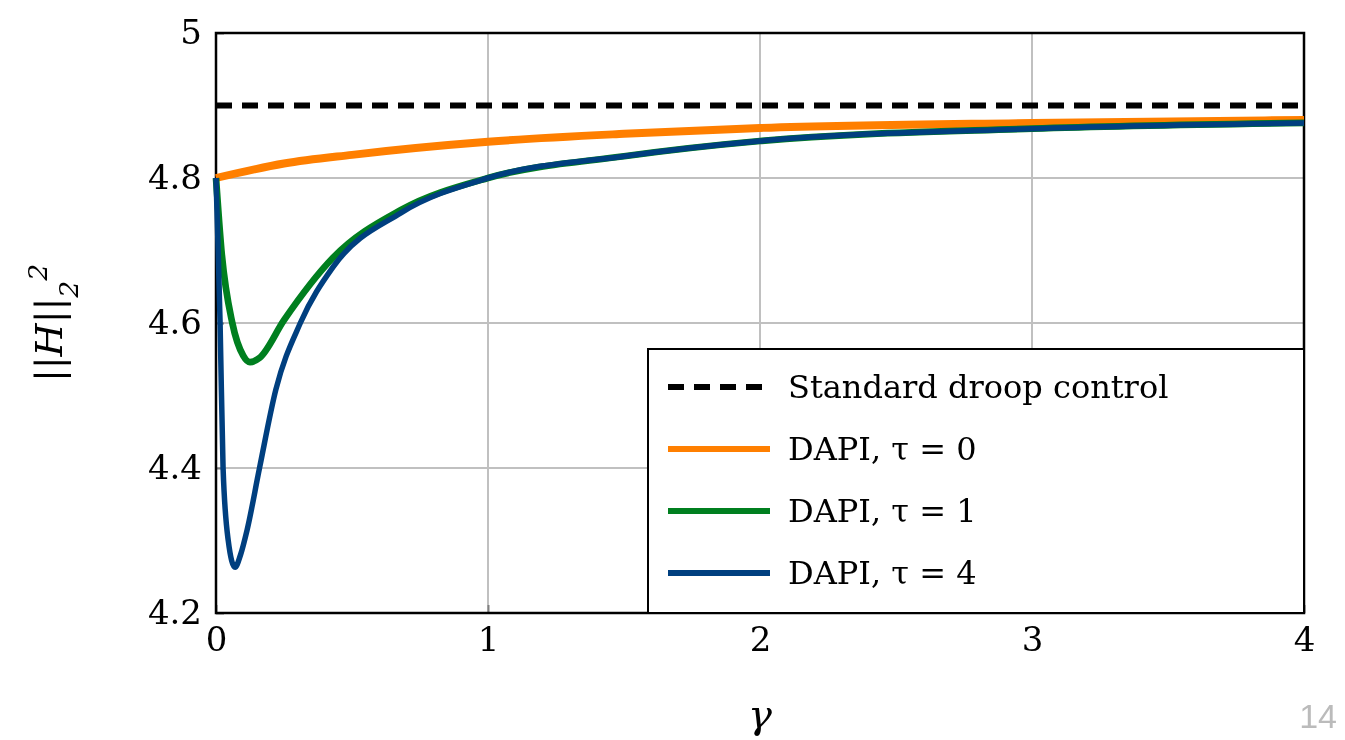 This screenshot has height=740, width=1345. Describe the element at coordinates (760, 639) in the screenshot. I see `x-tick-label: 2` at that location.